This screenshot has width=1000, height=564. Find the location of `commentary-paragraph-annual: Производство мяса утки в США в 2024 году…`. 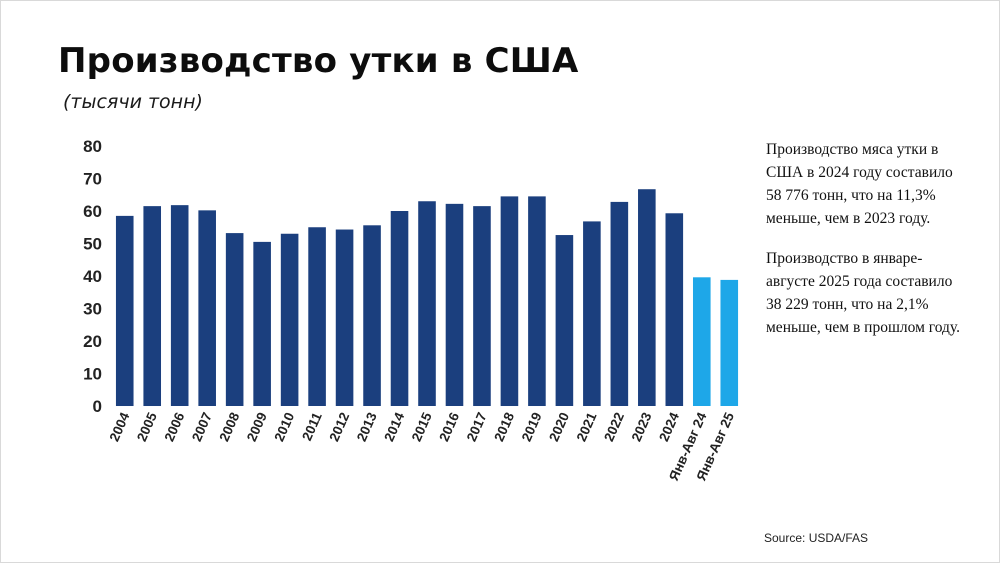

commentary-paragraph-annual: Производство мяса утки в США в 2024 году… is located at coordinates (859, 184).